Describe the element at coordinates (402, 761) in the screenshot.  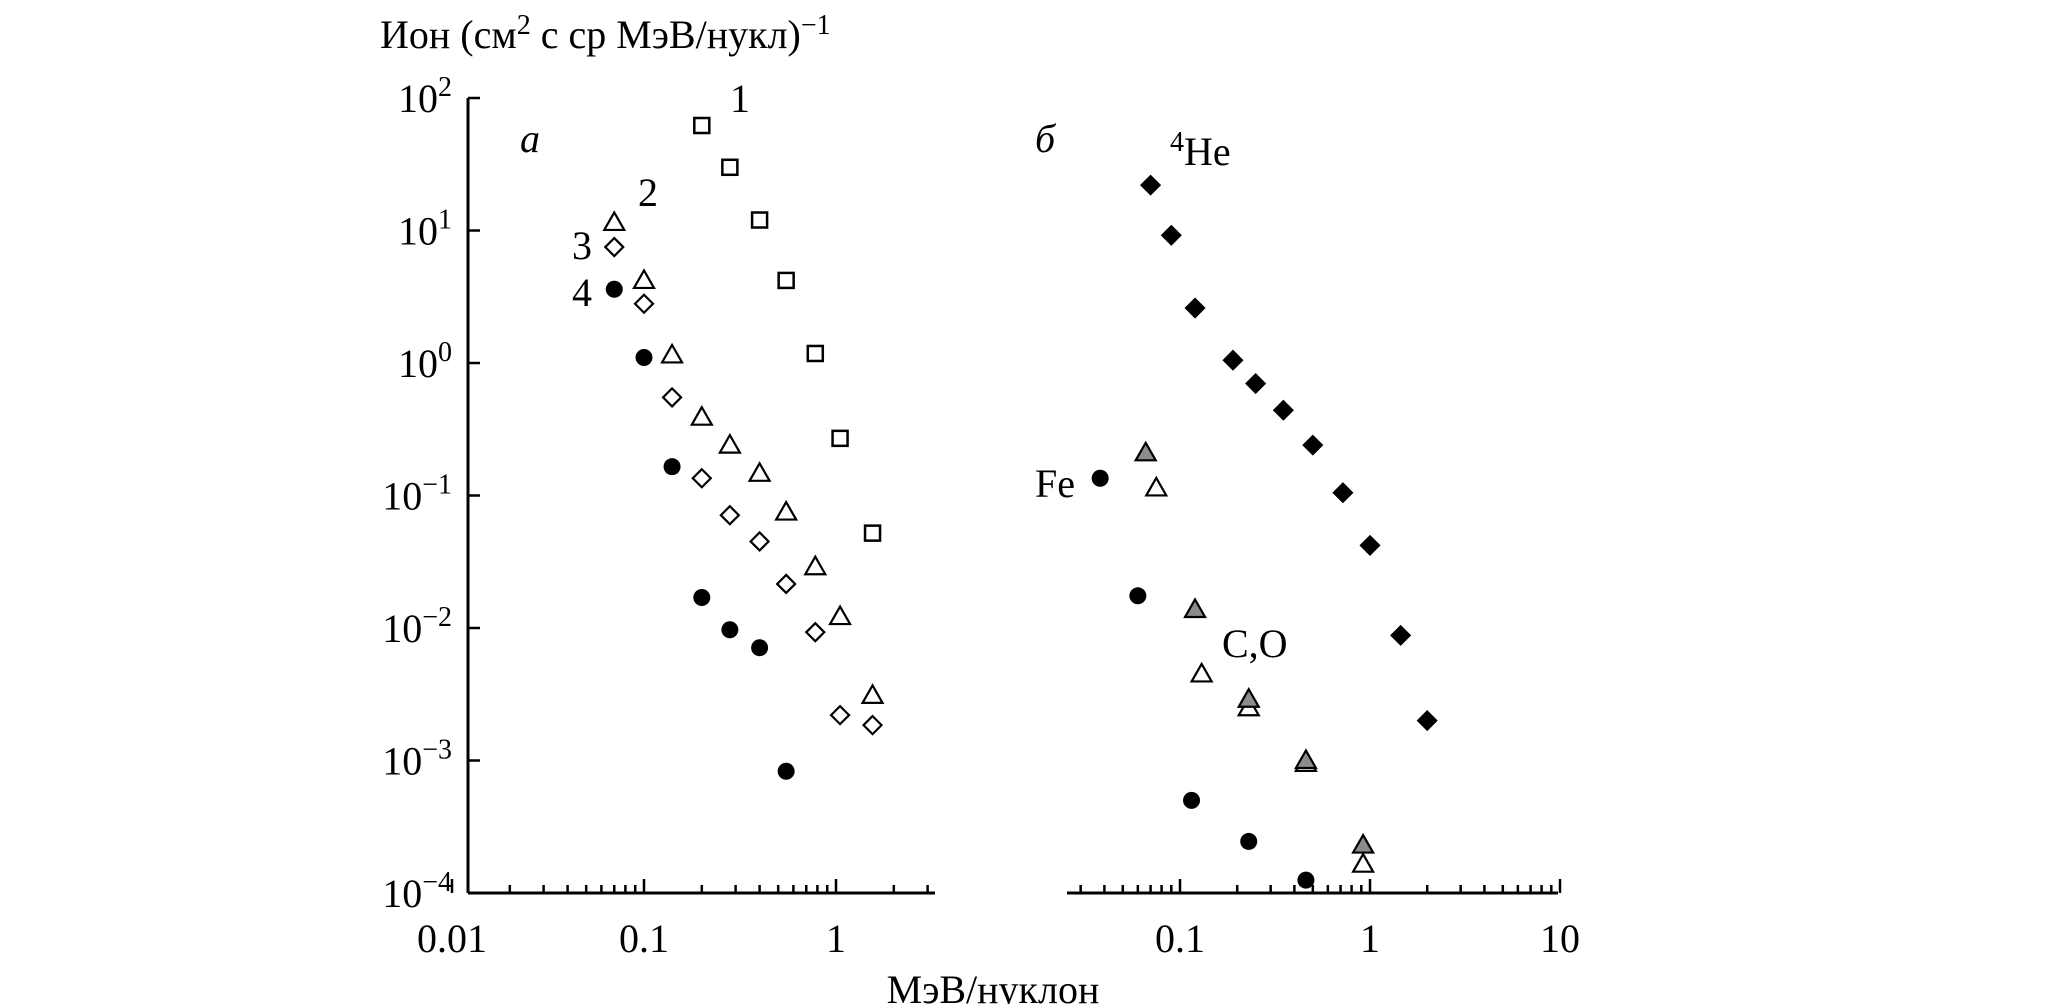
I see `y-tick-label-base-5: 10` at that location.